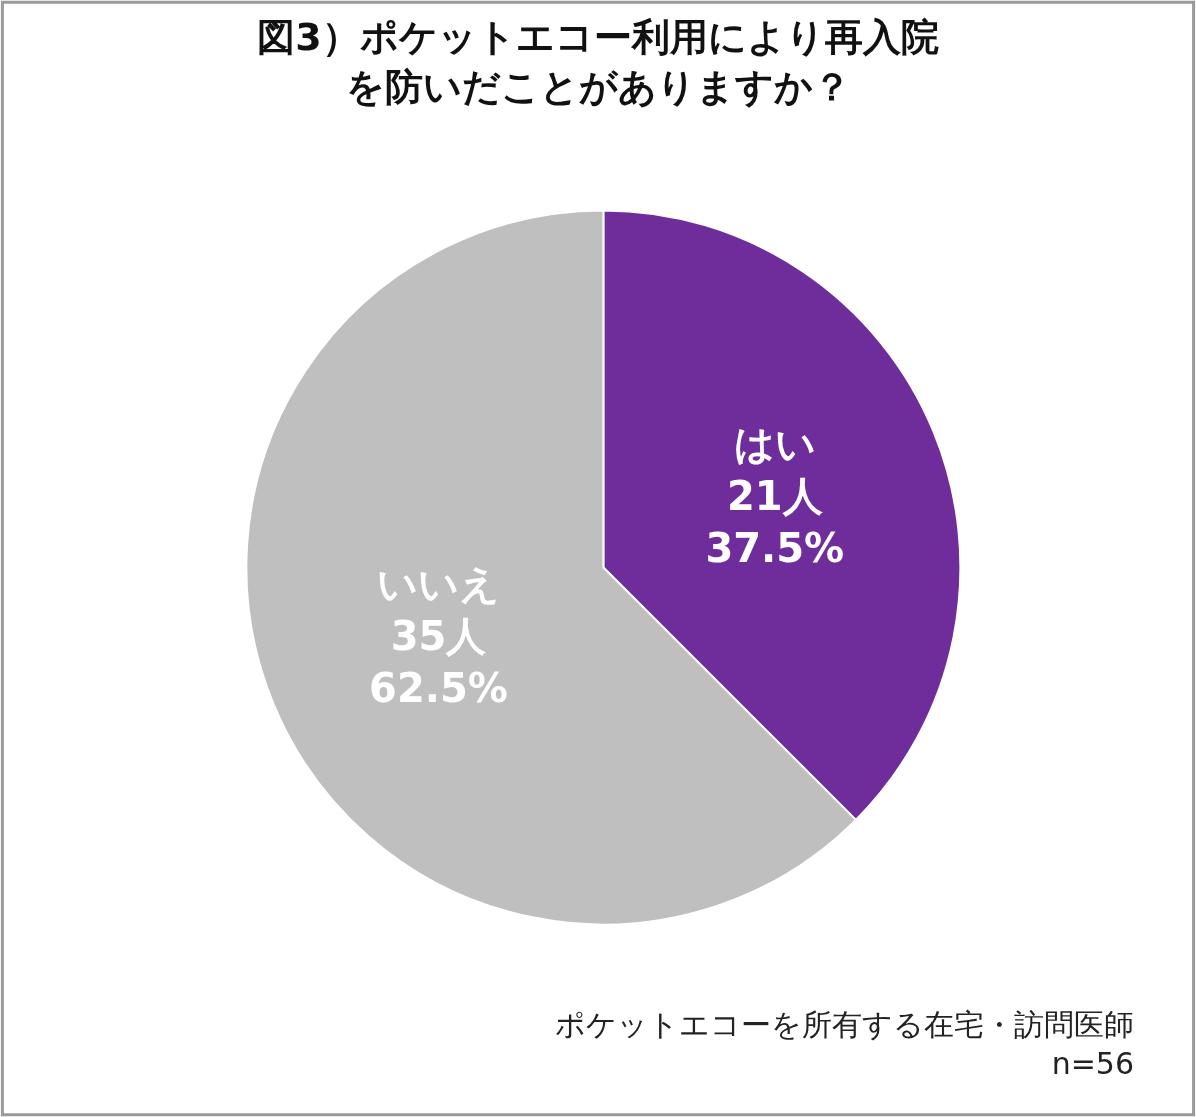 Image resolution: width=1196 pixels, height=1117 pixels. I want to click on data-label: 21人 37.5%, so click(775, 522).